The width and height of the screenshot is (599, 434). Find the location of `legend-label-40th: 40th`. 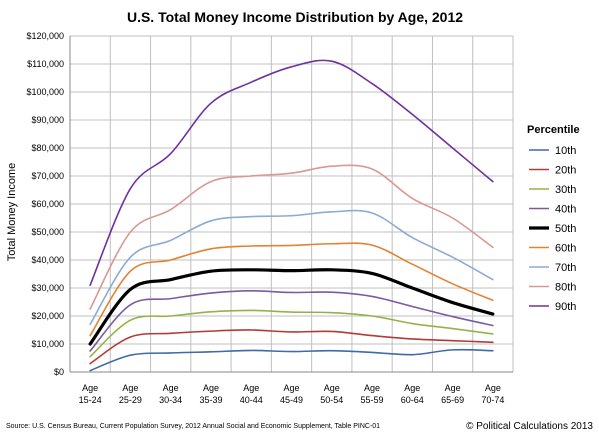

legend-label-40th: 40th is located at coordinates (565, 210).